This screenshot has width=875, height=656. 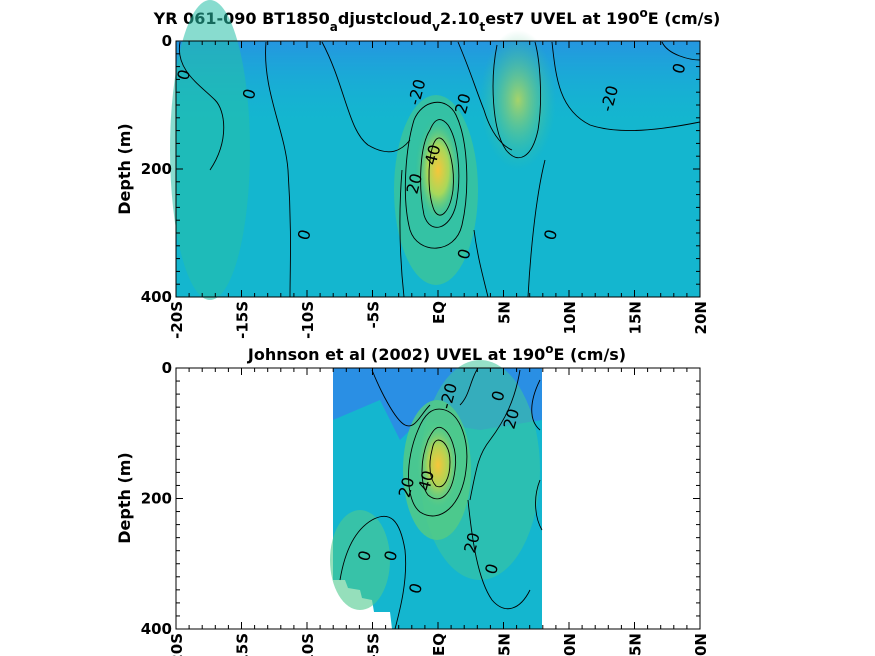 I want to click on title-part: a, so click(x=334, y=27).